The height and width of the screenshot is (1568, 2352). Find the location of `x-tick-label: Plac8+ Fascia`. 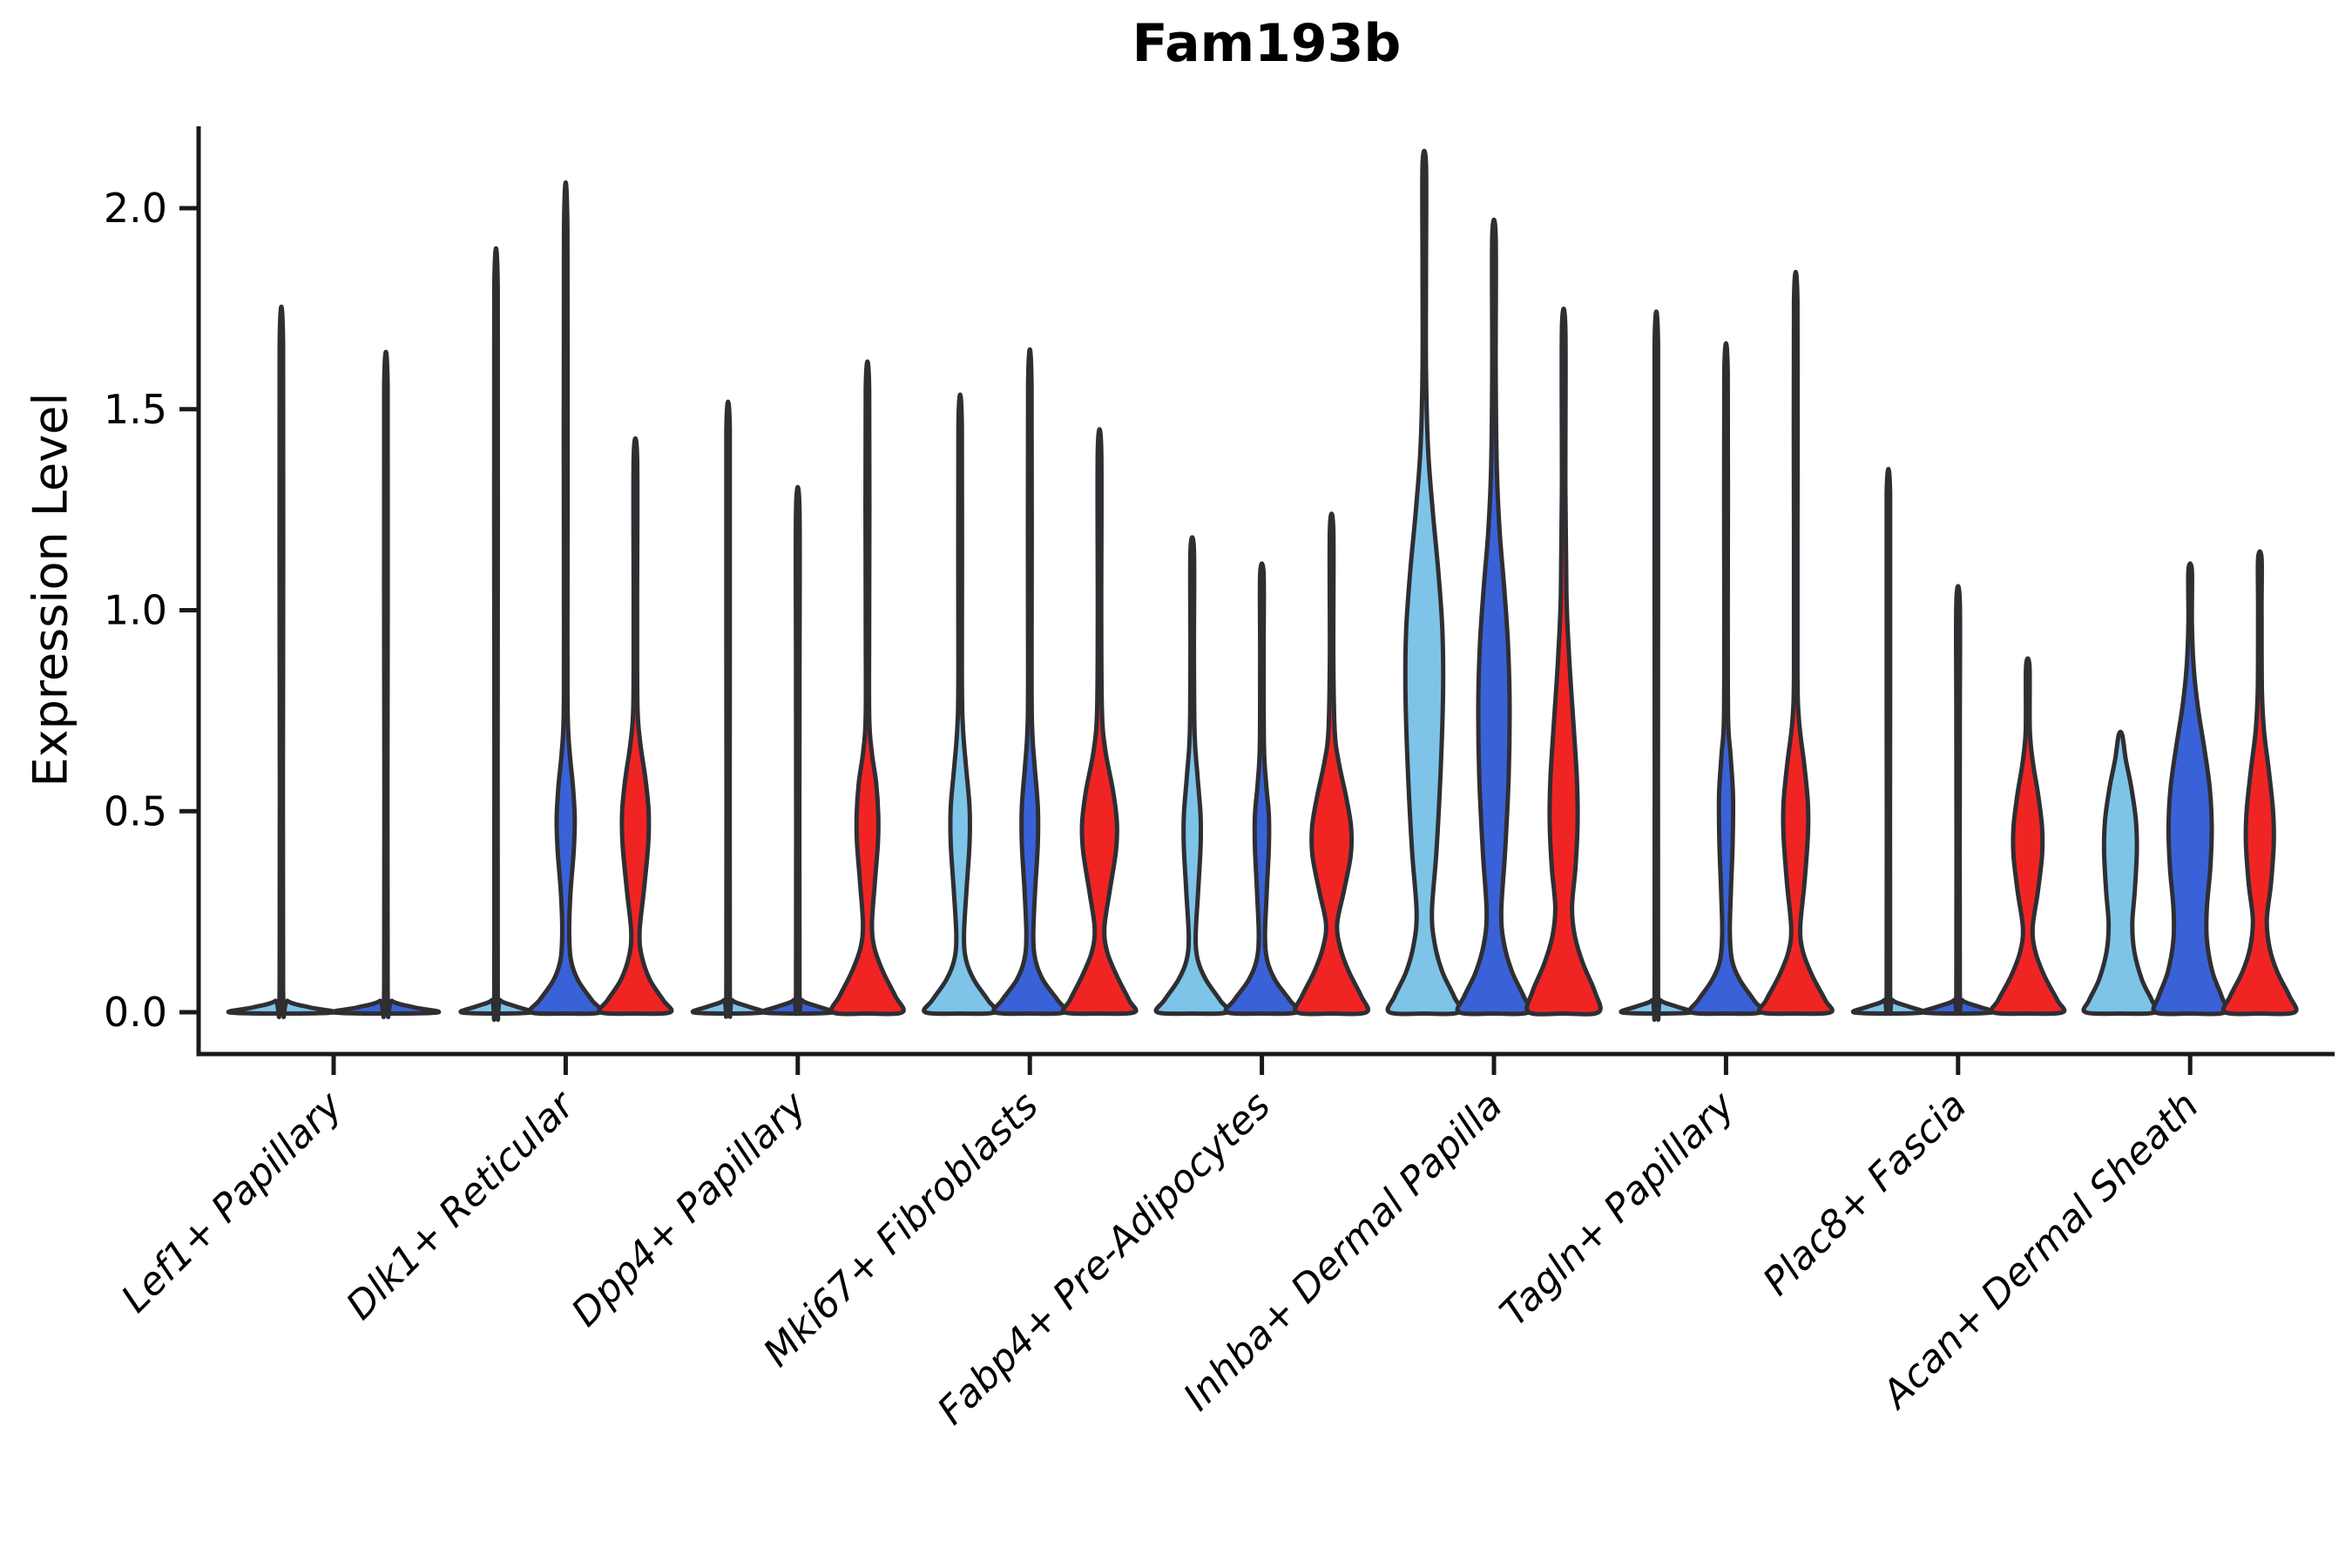

x-tick-label: Plac8+ Fascia is located at coordinates (1865, 1194).